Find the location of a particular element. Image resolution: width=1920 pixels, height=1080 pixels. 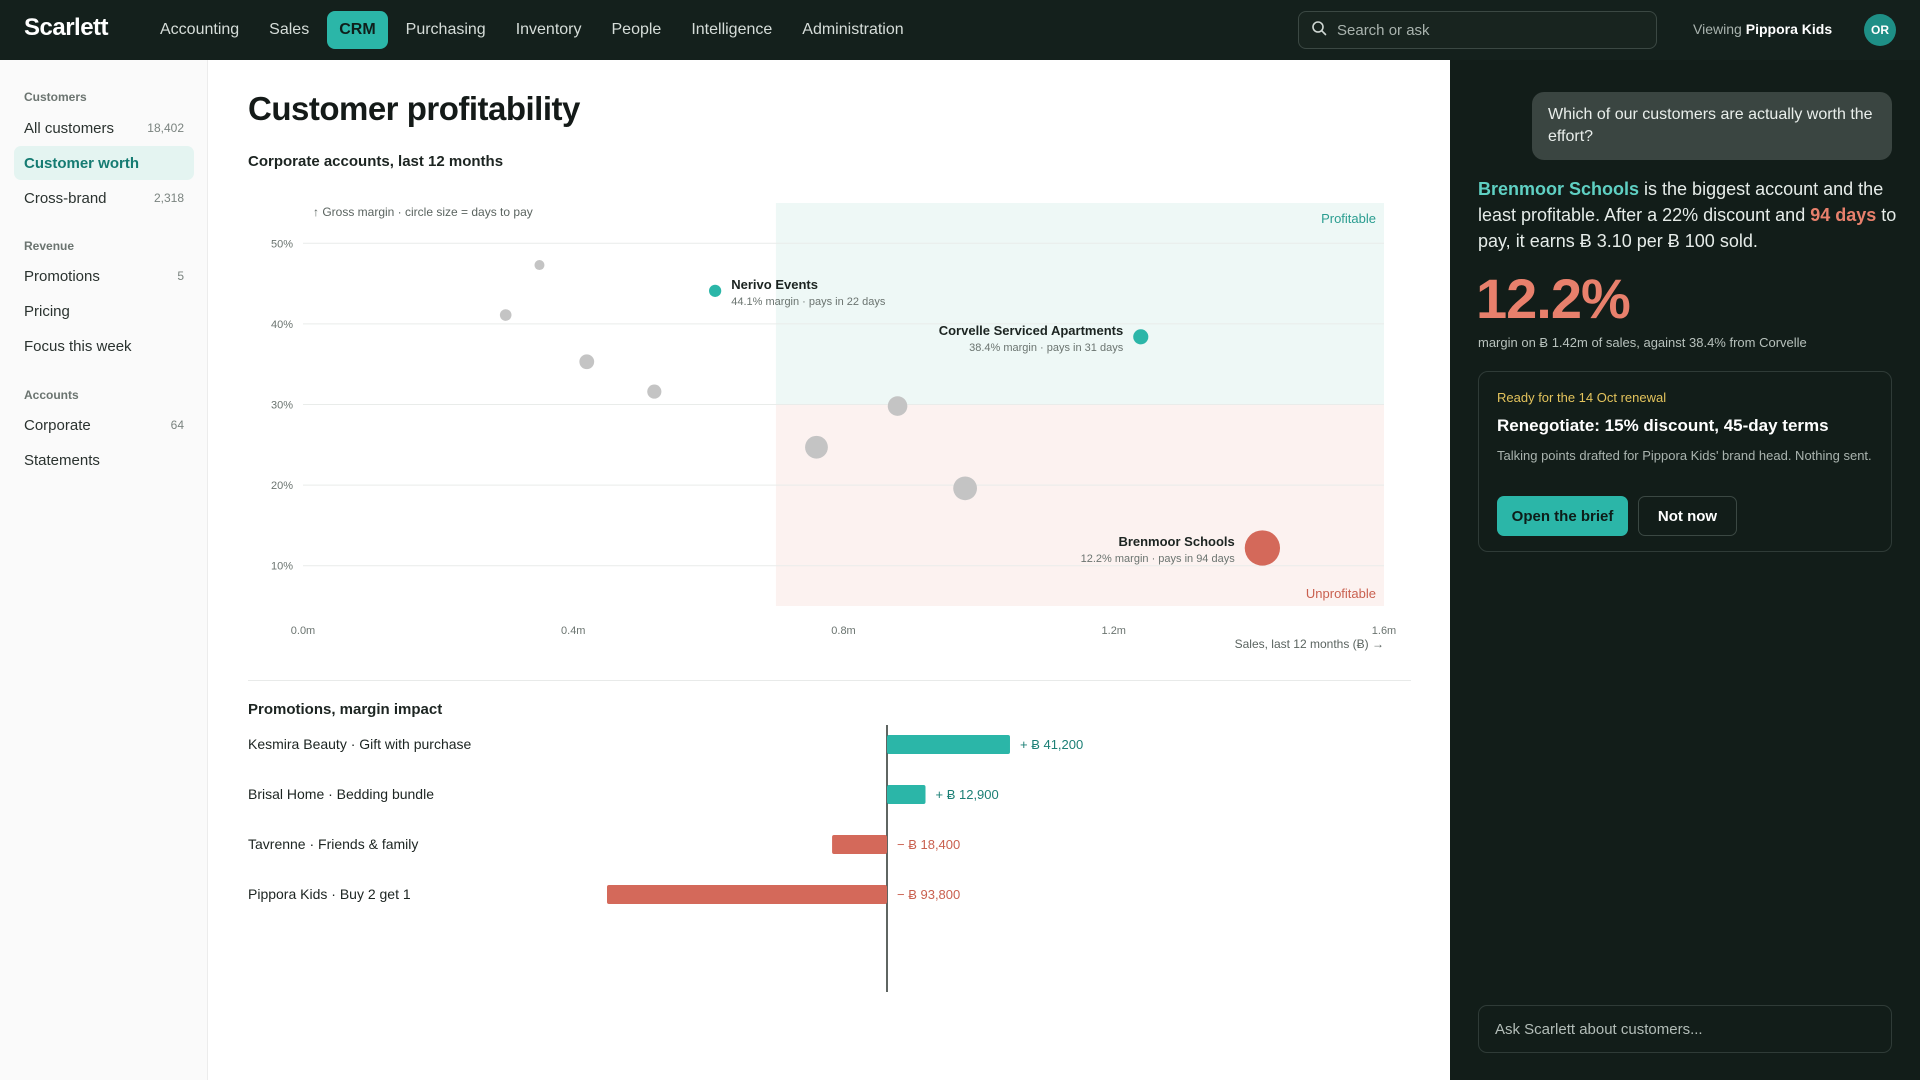

nav-item-intelligence: Intelligence is located at coordinates (732, 29).